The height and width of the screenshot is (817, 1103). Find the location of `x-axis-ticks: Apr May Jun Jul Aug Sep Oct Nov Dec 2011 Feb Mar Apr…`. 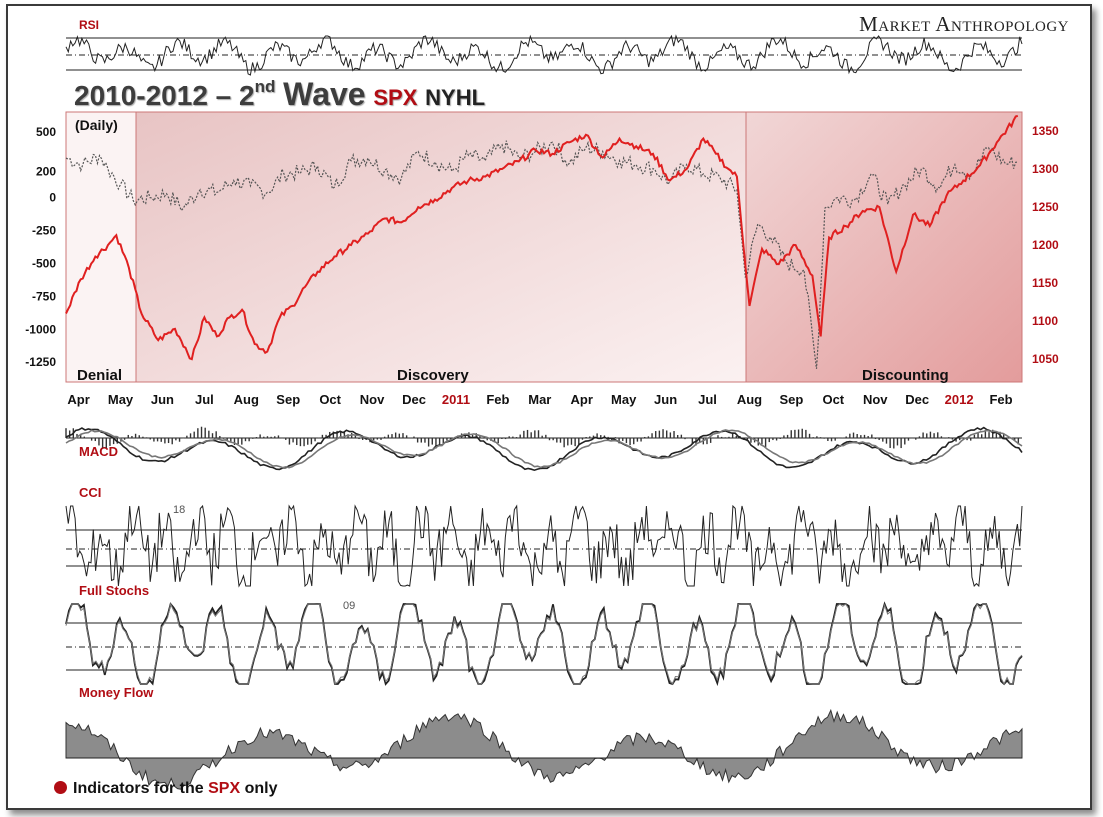

x-axis-ticks: Apr May Jun Jul Aug Sep Oct Nov Dec 2011 Feb Mar Apr… is located at coordinates (539, 399).